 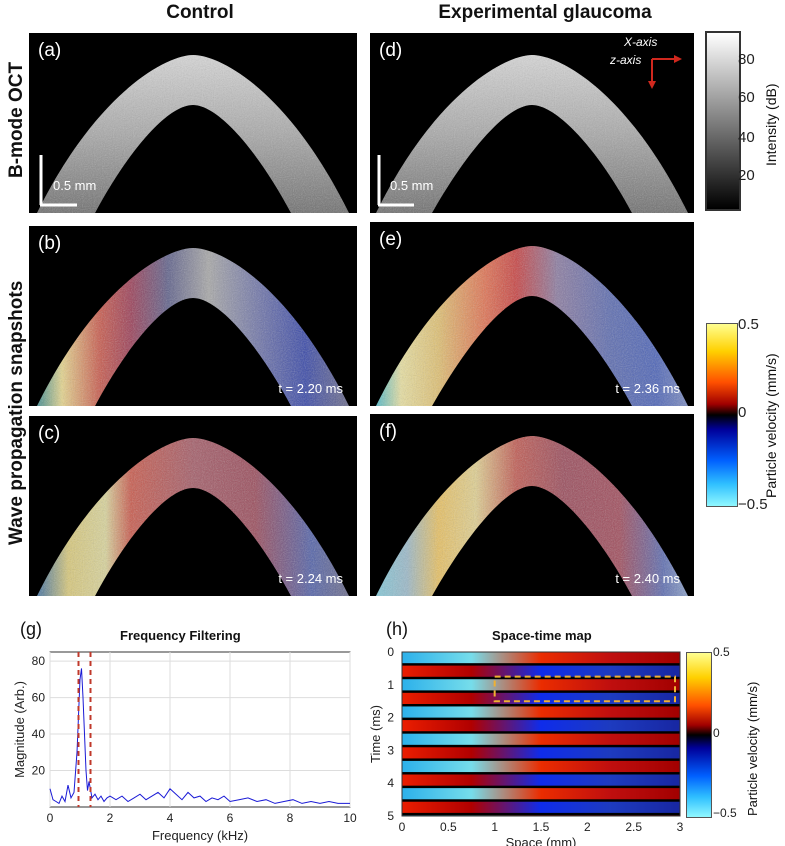 I want to click on plot-area, so click(x=200, y=729).